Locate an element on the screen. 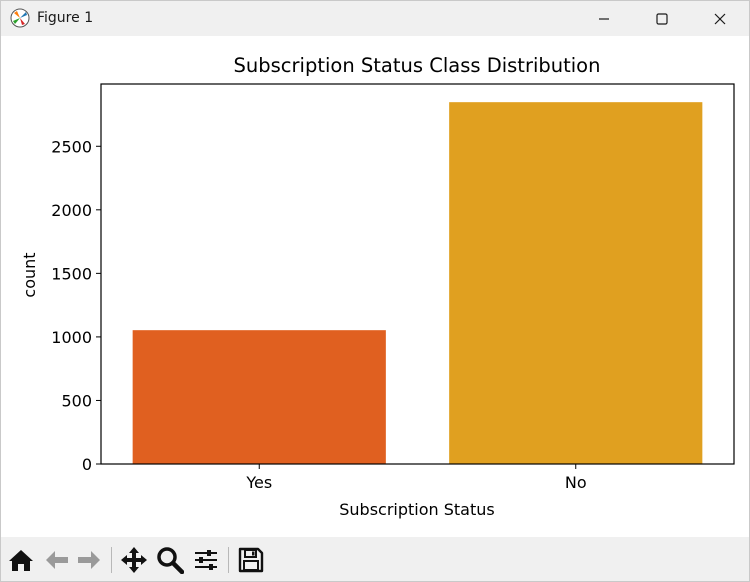 The width and height of the screenshot is (750, 582). back-arrow-icon is located at coordinates (57, 560).